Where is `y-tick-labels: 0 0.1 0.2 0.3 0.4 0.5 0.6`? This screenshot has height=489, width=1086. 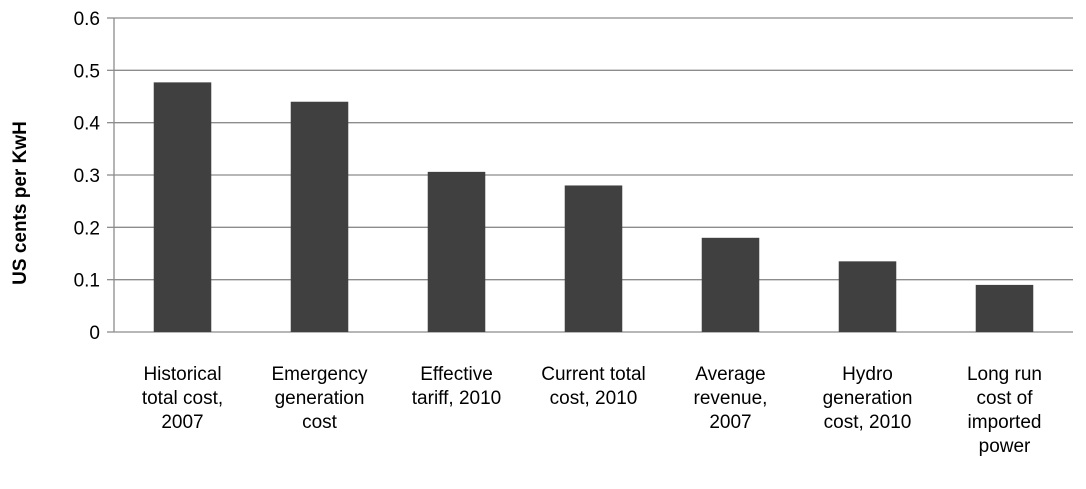
y-tick-labels: 0 0.1 0.2 0.3 0.4 0.5 0.6 is located at coordinates (87, 176).